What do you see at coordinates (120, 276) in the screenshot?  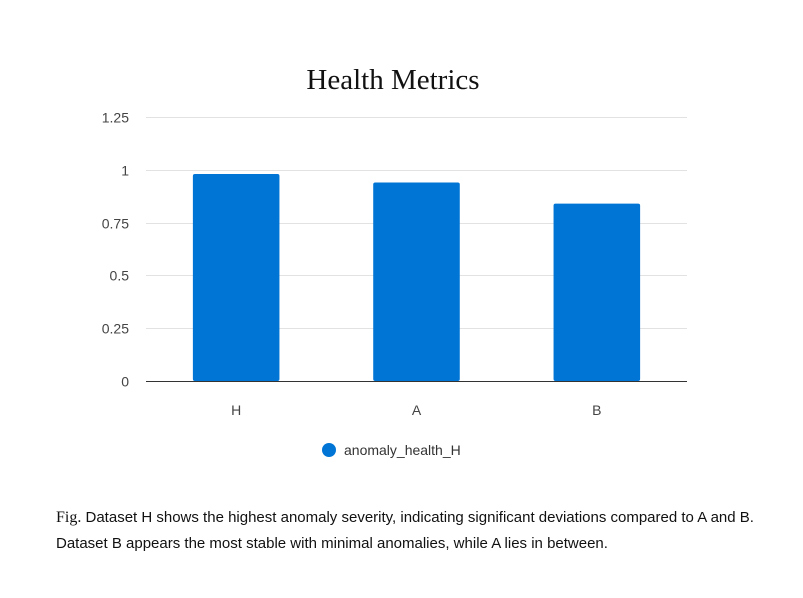 I see `y-tick-label: 0.5` at bounding box center [120, 276].